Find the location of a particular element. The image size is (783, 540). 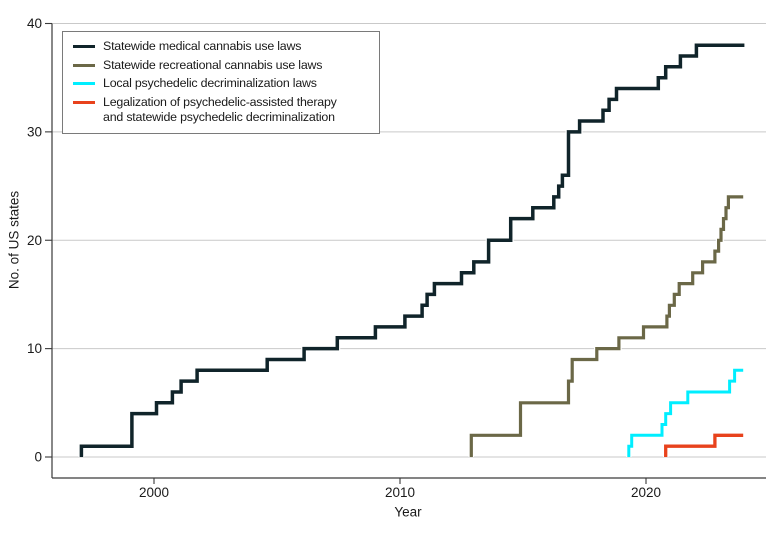

x-tick-label-2000: 2000 is located at coordinates (154, 492).